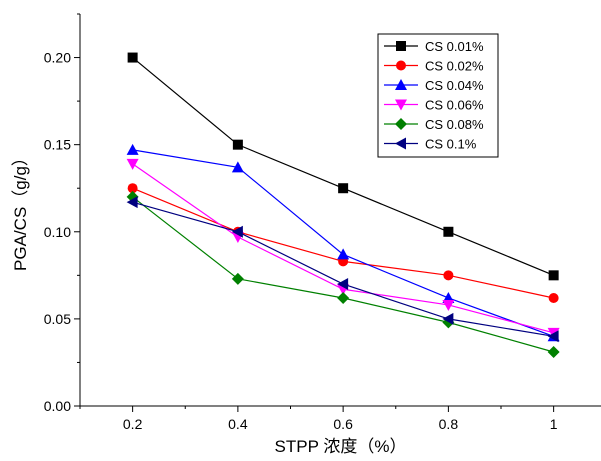 This screenshot has width=601, height=461. I want to click on x-tick-label: 0.4, so click(238, 424).